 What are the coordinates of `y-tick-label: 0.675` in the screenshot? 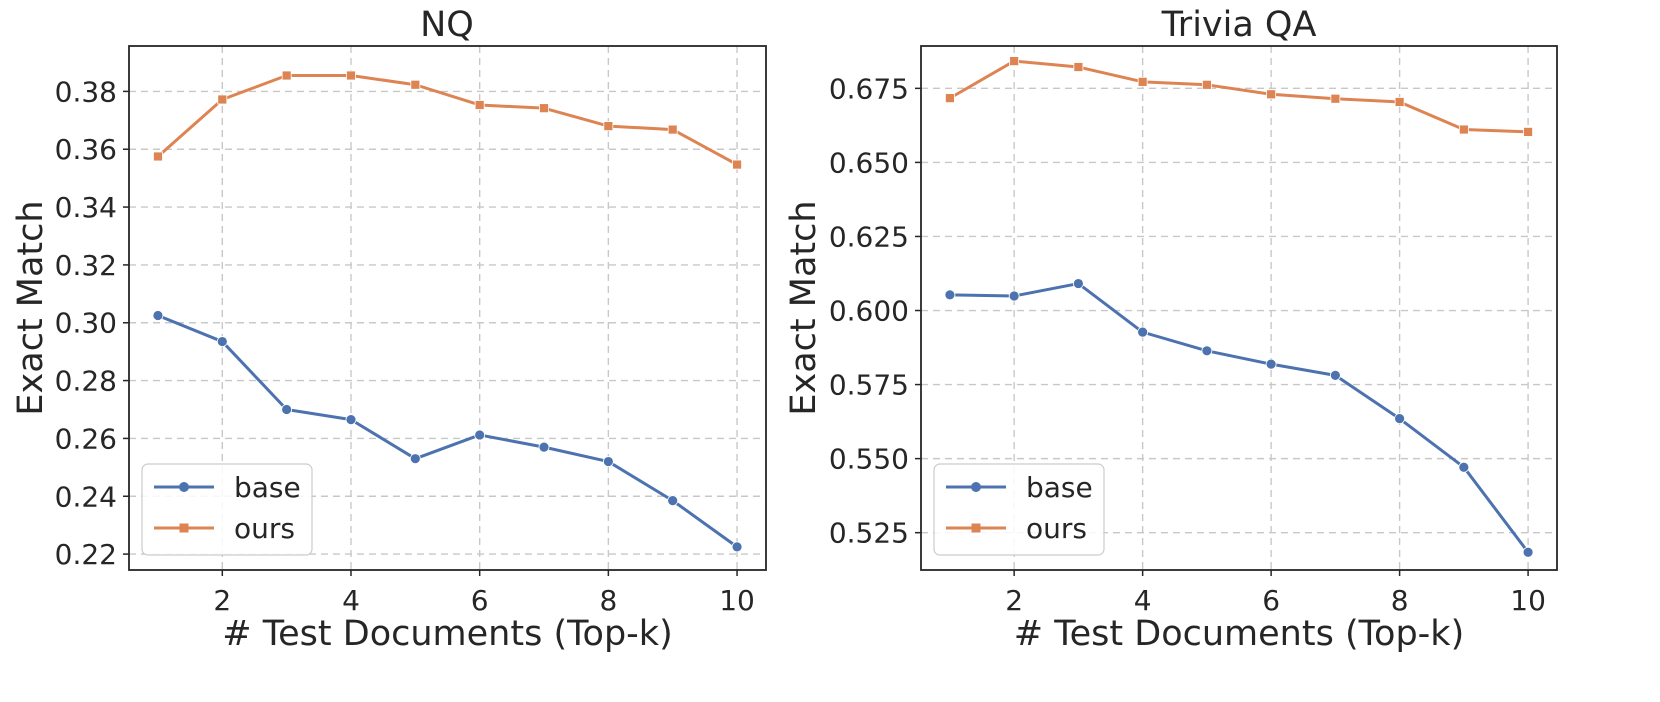 It's located at (869, 88).